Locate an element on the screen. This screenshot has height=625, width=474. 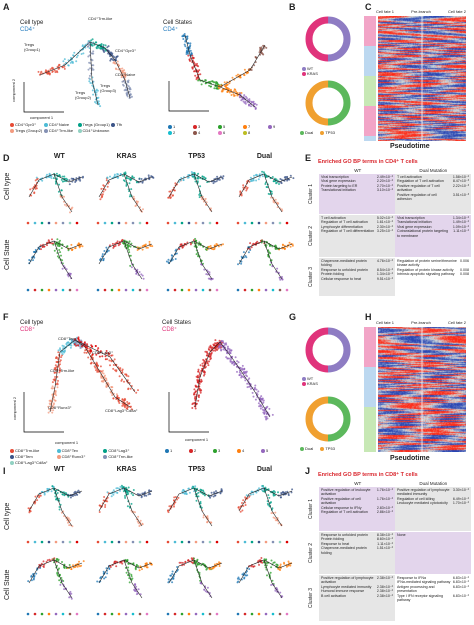
panel-letter-c: C is located at coordinates (368, 7).